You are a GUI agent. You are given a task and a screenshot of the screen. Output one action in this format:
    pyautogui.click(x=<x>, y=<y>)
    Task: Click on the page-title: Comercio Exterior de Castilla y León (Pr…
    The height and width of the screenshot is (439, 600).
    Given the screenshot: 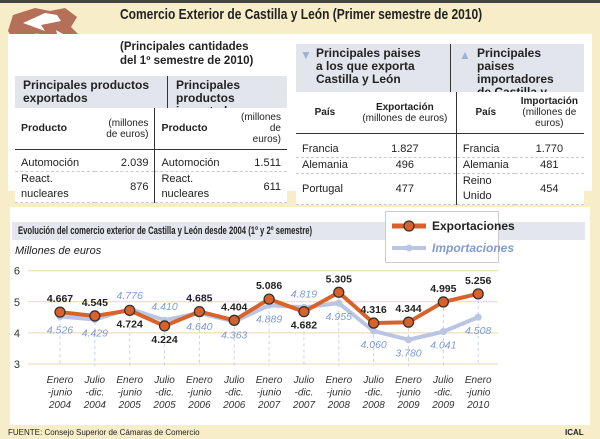 What is the action you would take?
    pyautogui.click(x=301, y=14)
    